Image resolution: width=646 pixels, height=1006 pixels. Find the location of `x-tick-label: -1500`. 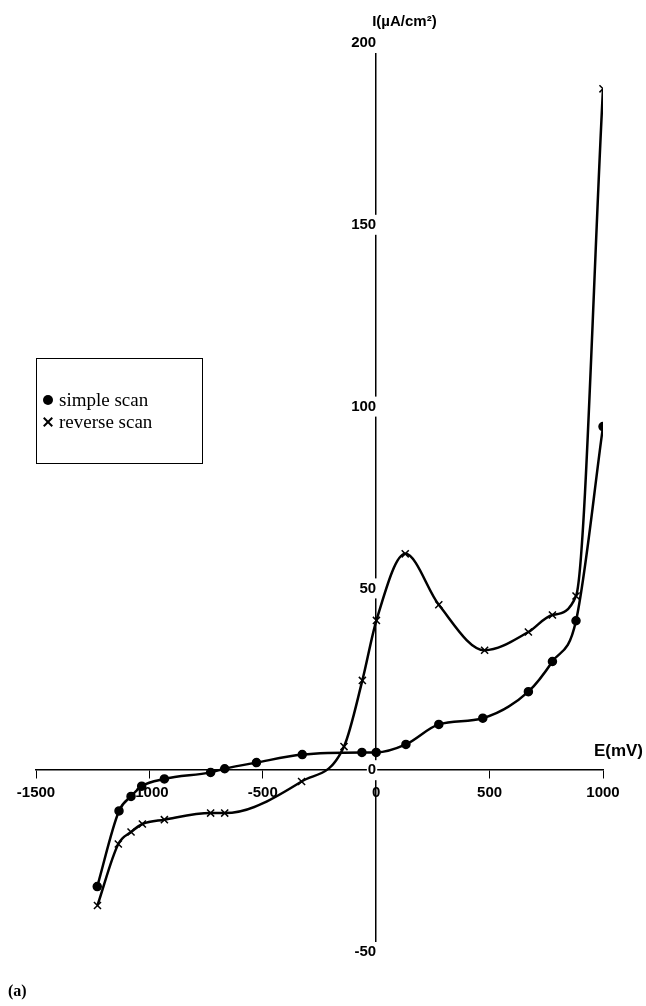

x-tick-label: -1500 is located at coordinates (36, 792).